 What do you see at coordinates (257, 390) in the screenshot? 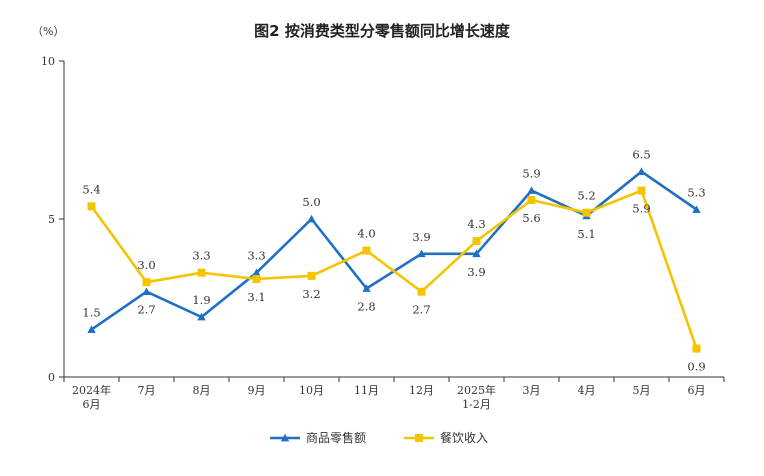
I see `x-tick-label: 9月` at bounding box center [257, 390].